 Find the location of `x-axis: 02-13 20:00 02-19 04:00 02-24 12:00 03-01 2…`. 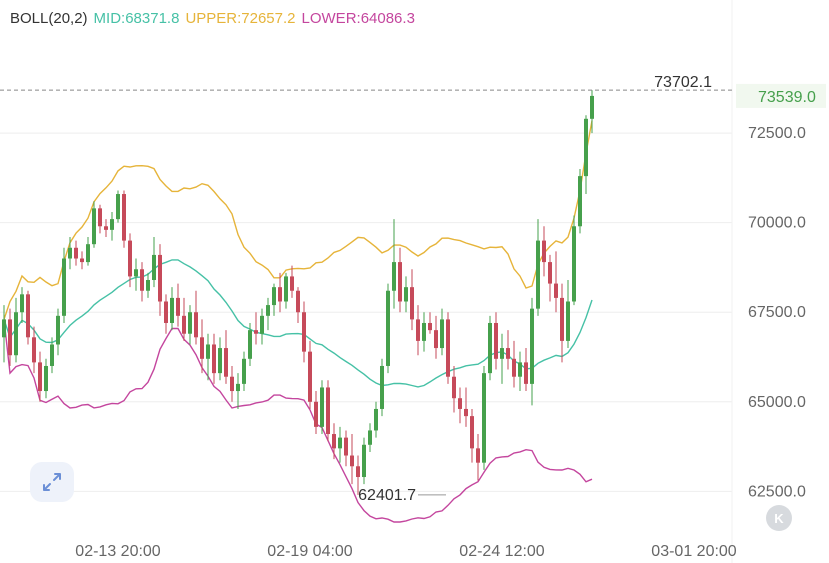

x-axis: 02-13 20:00 02-19 04:00 02-24 12:00 03-01 2… is located at coordinates (406, 551).